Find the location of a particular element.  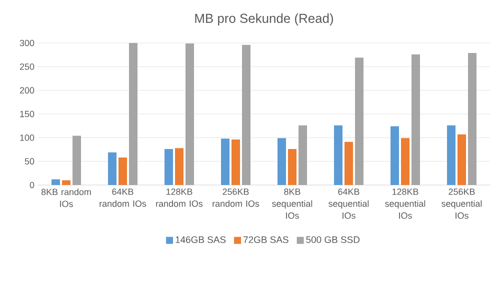

legend-label: 146GB SAS is located at coordinates (201, 240).